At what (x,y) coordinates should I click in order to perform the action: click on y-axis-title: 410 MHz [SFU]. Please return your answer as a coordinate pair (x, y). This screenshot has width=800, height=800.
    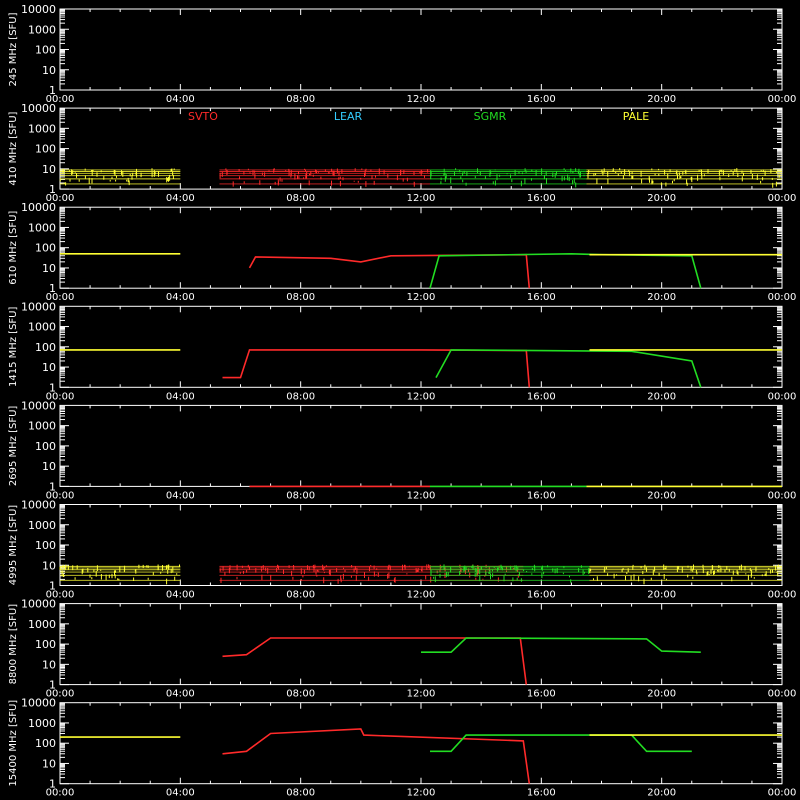
    Looking at the image, I should click on (13, 148).